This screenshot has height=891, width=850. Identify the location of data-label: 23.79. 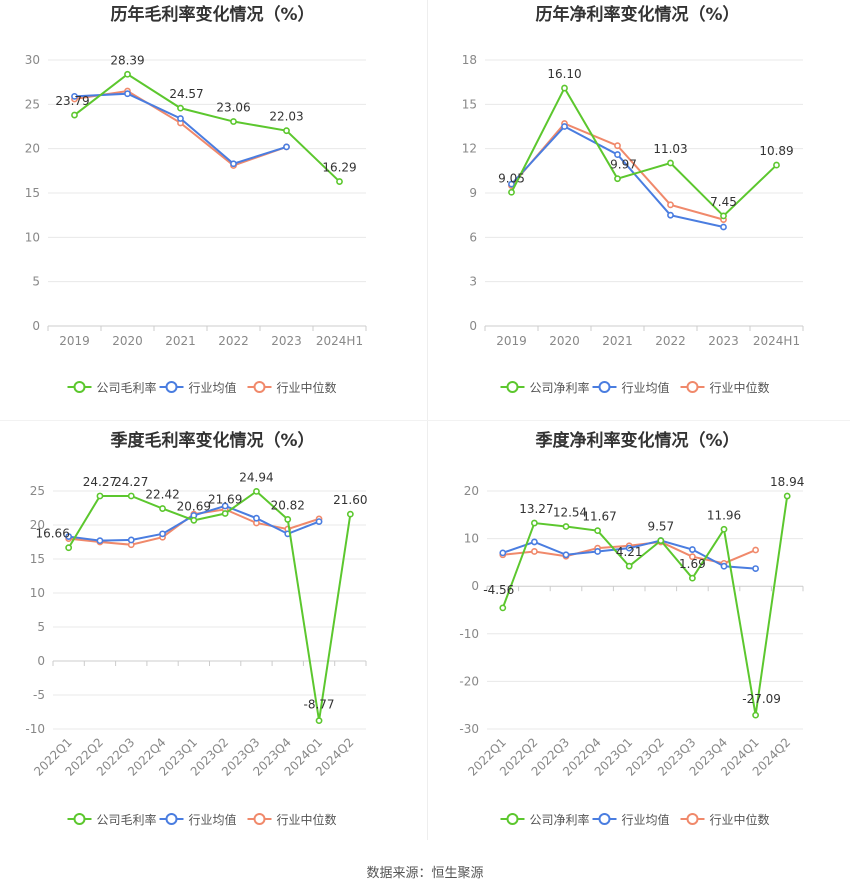
(72, 101).